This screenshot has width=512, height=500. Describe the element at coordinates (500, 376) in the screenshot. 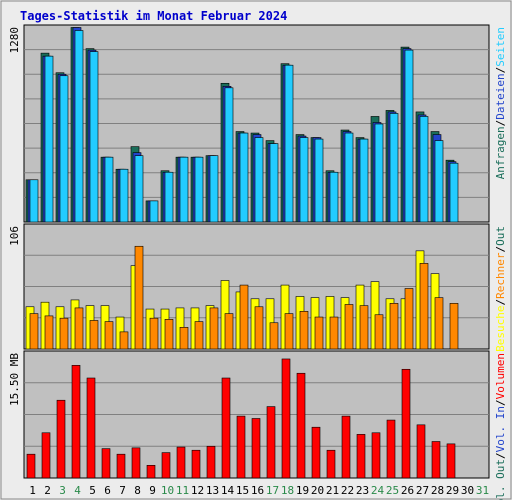

I see `legend-item-volumen: Volumen` at that location.